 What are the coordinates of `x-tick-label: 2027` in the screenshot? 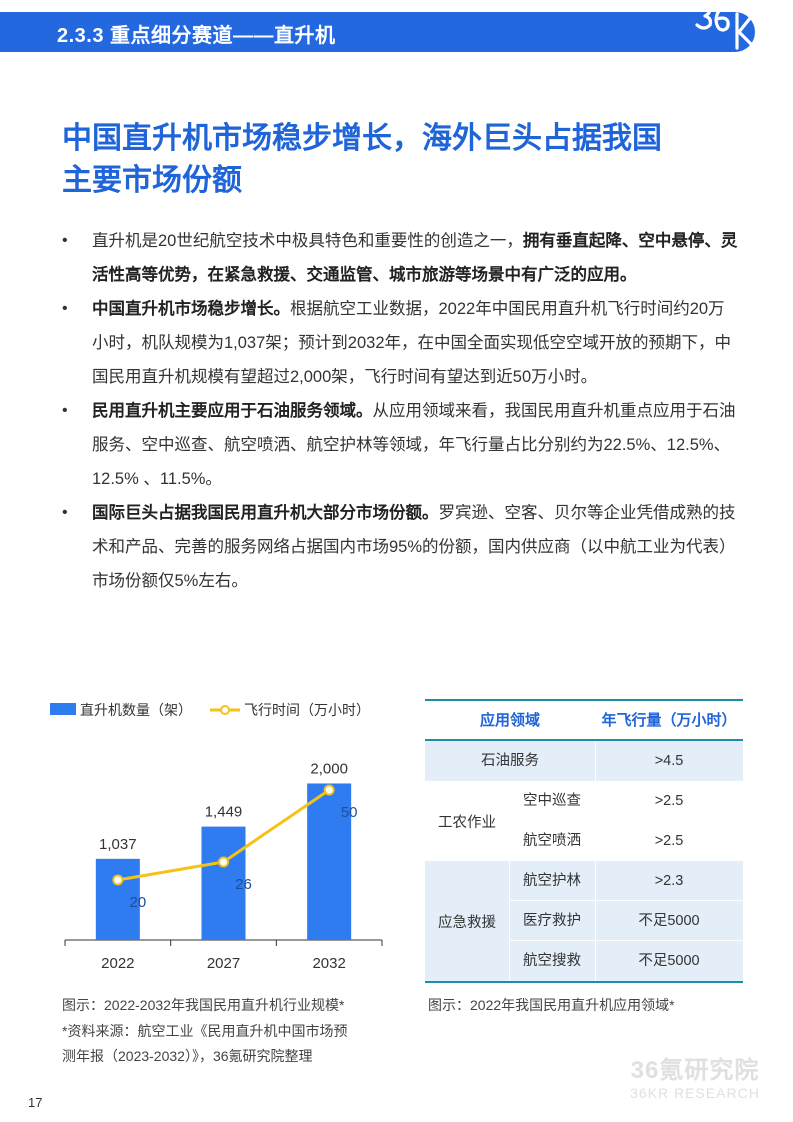 It's located at (223, 963).